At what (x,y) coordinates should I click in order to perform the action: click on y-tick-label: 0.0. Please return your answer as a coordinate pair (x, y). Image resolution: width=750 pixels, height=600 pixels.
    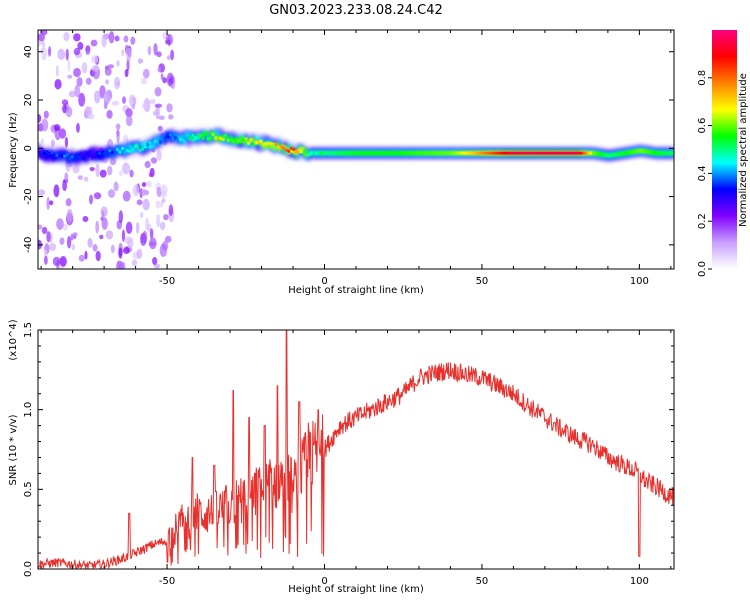
    Looking at the image, I should click on (28, 569).